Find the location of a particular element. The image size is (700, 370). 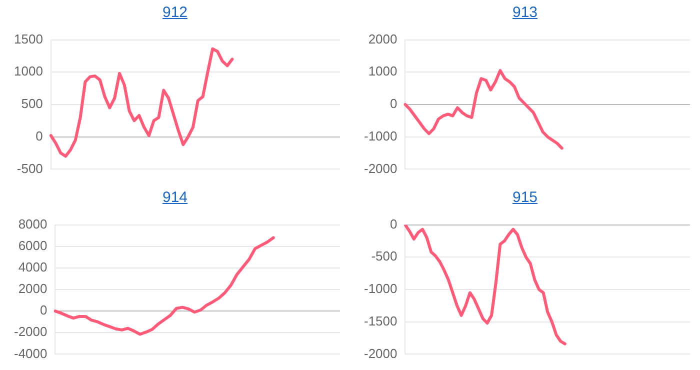

chart-title: 915 is located at coordinates (525, 198).